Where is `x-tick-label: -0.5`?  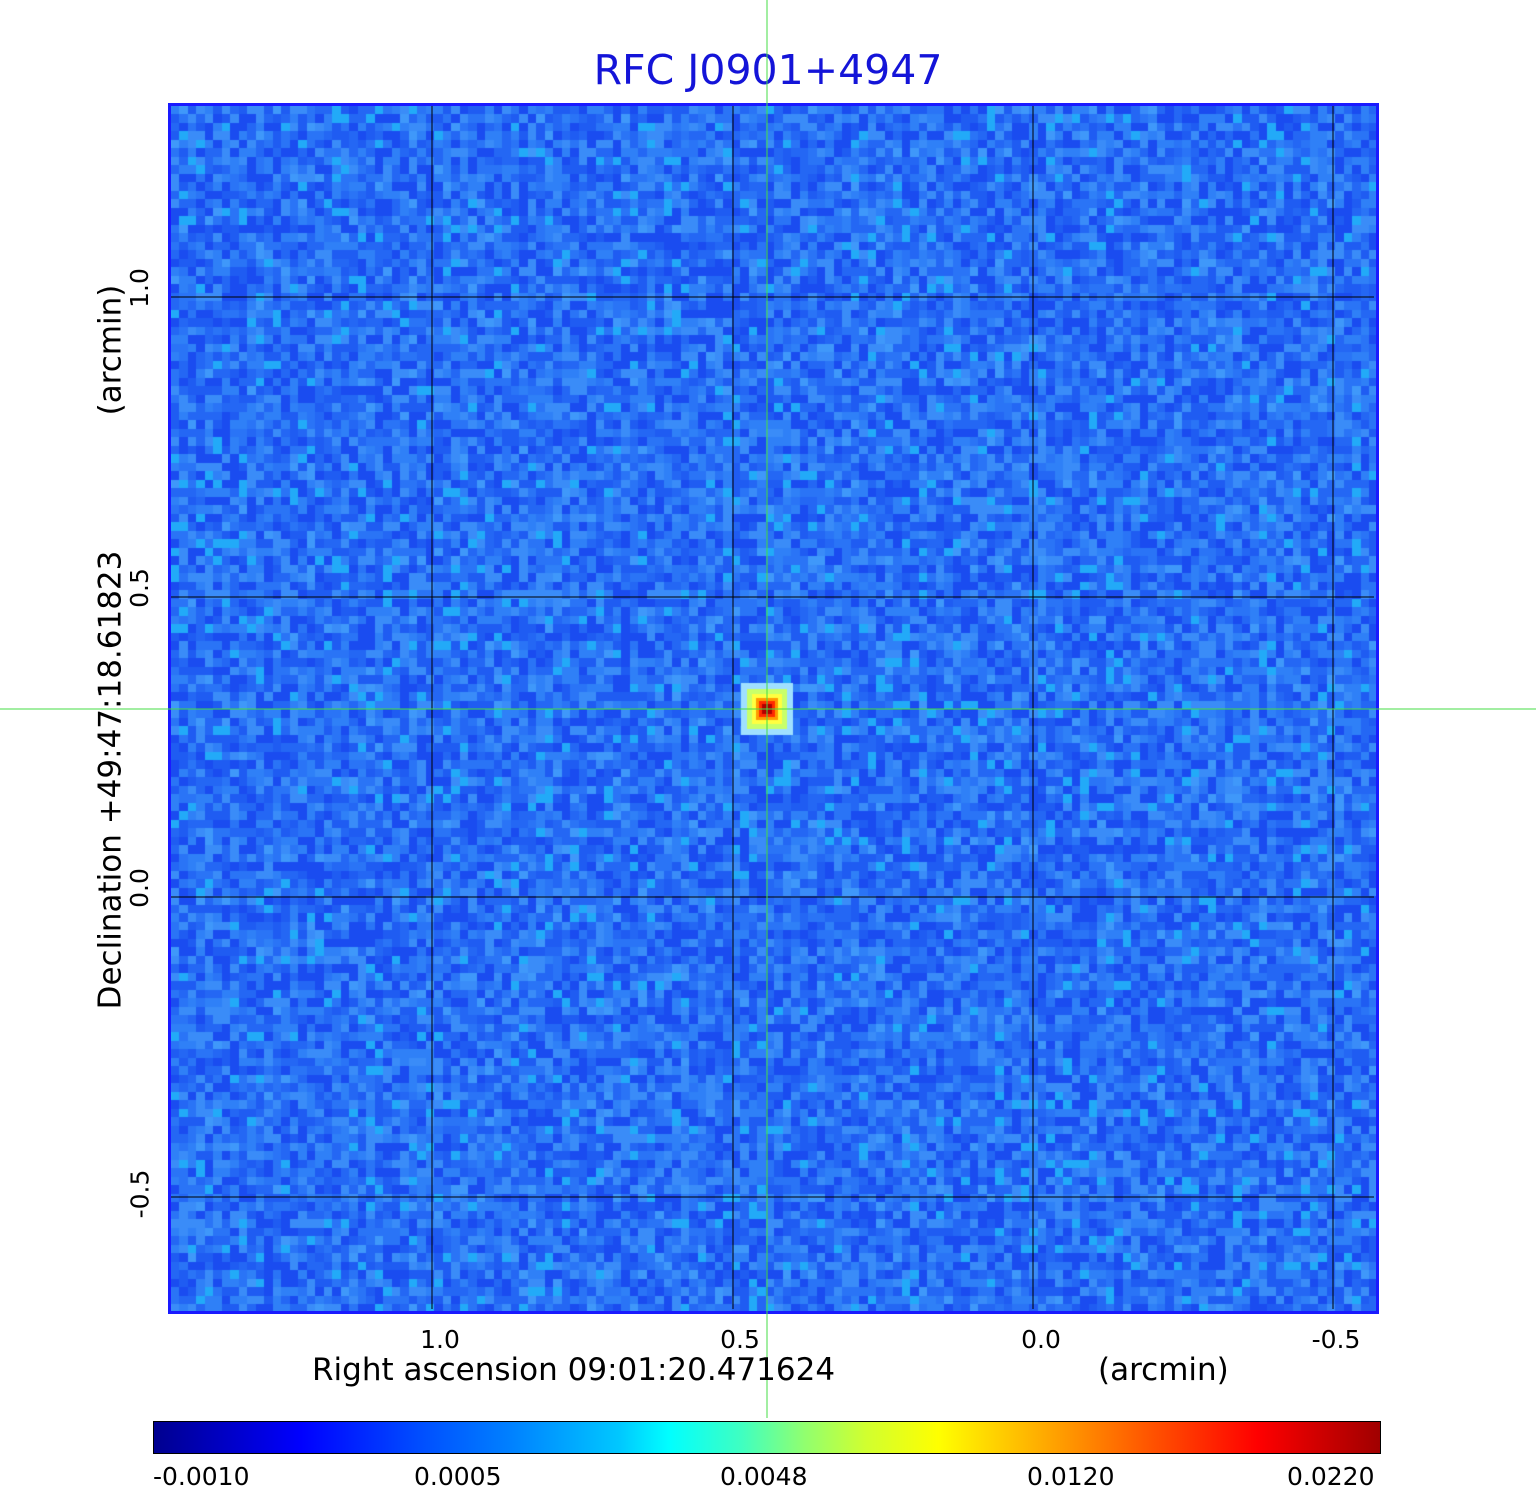 x-tick-label: -0.5 is located at coordinates (1336, 1339).